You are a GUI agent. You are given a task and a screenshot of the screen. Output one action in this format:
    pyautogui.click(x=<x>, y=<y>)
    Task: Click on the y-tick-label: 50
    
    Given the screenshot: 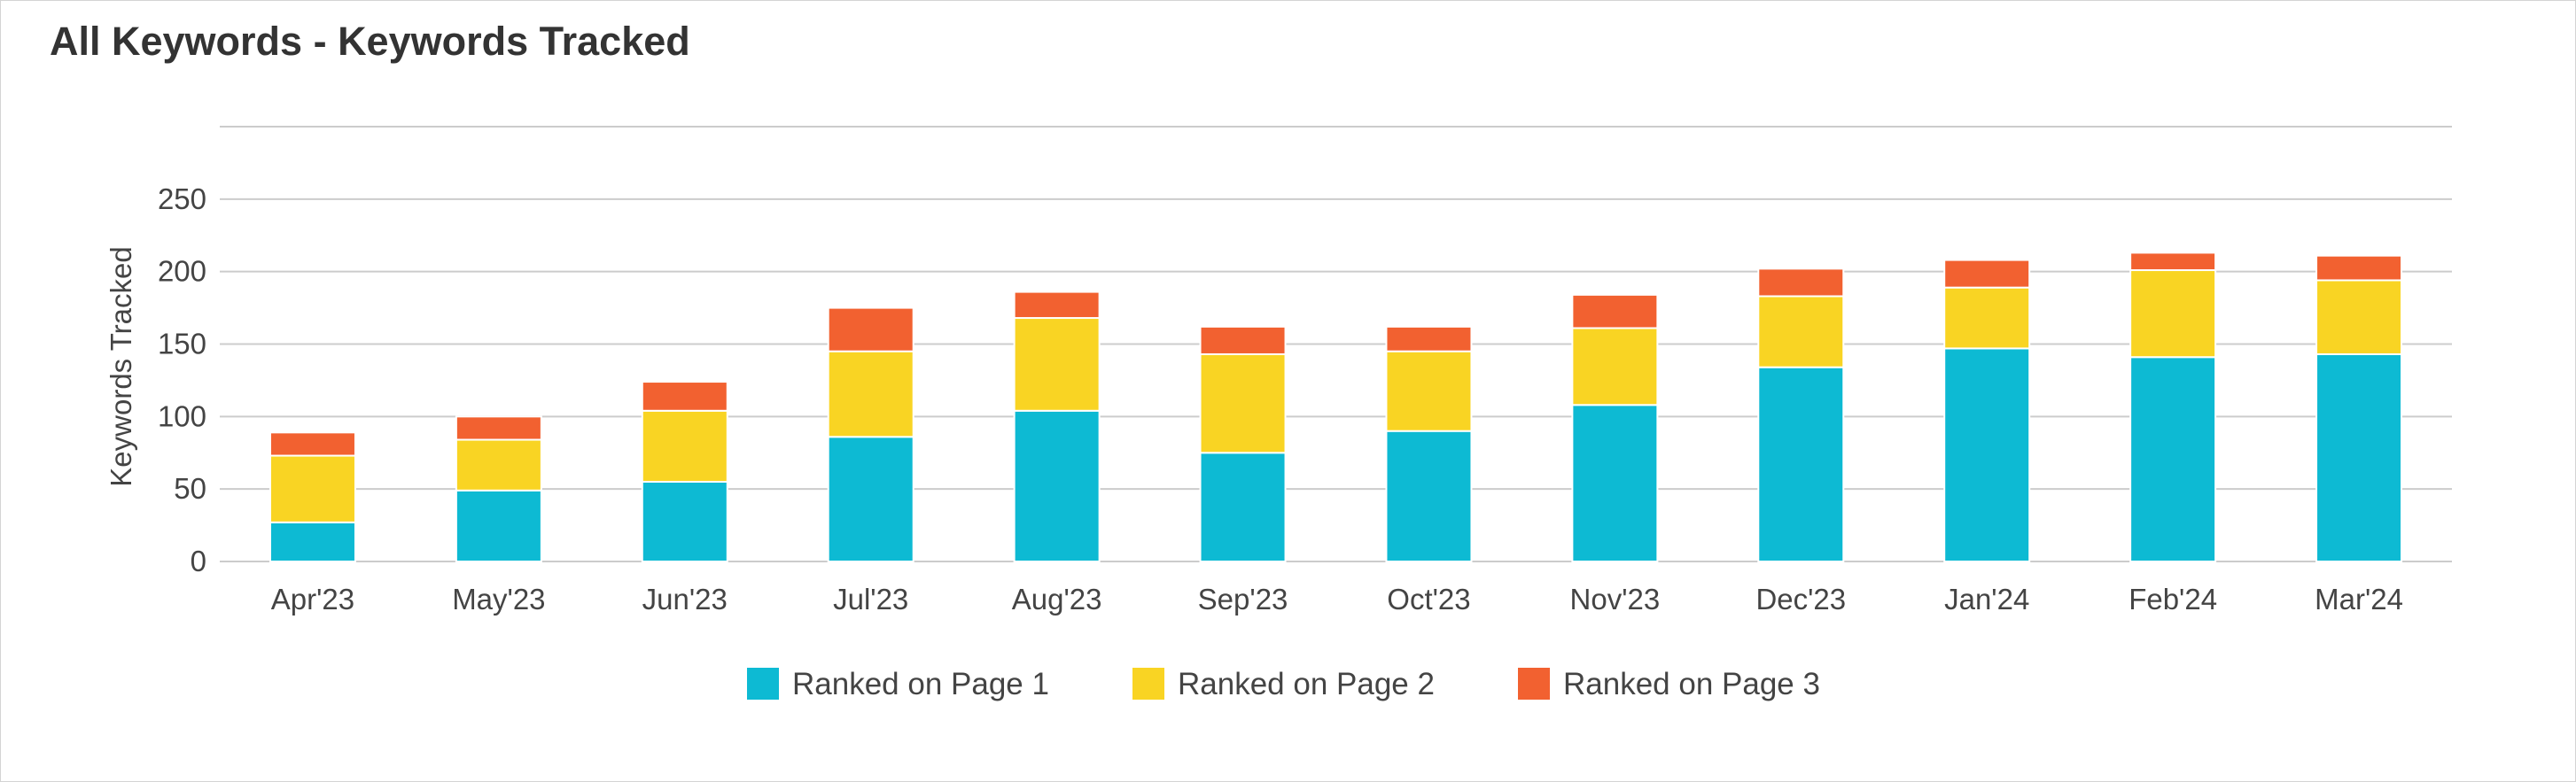 What is the action you would take?
    pyautogui.click(x=190, y=488)
    